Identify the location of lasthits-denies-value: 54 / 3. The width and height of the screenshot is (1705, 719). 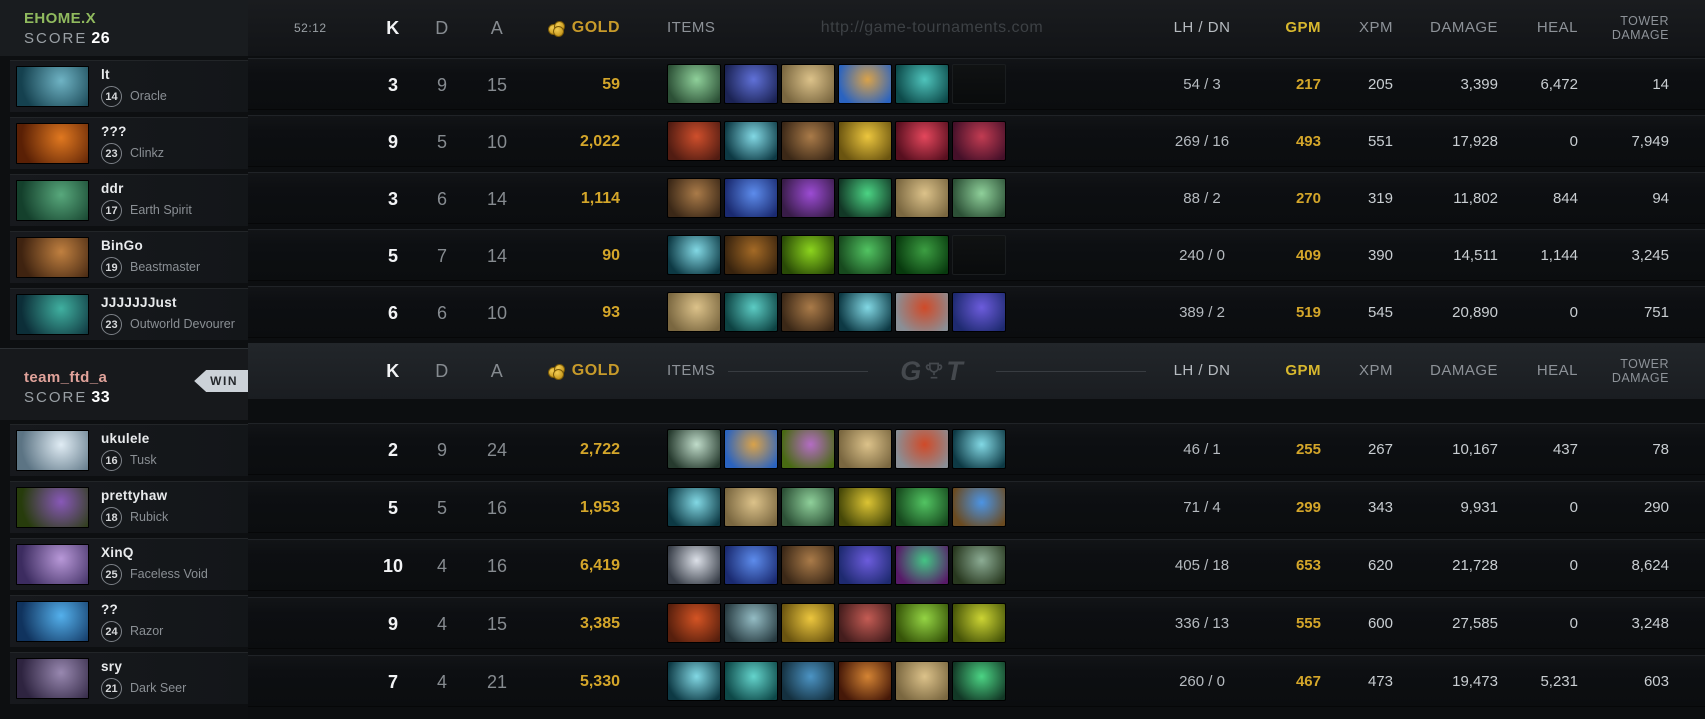
(1202, 84).